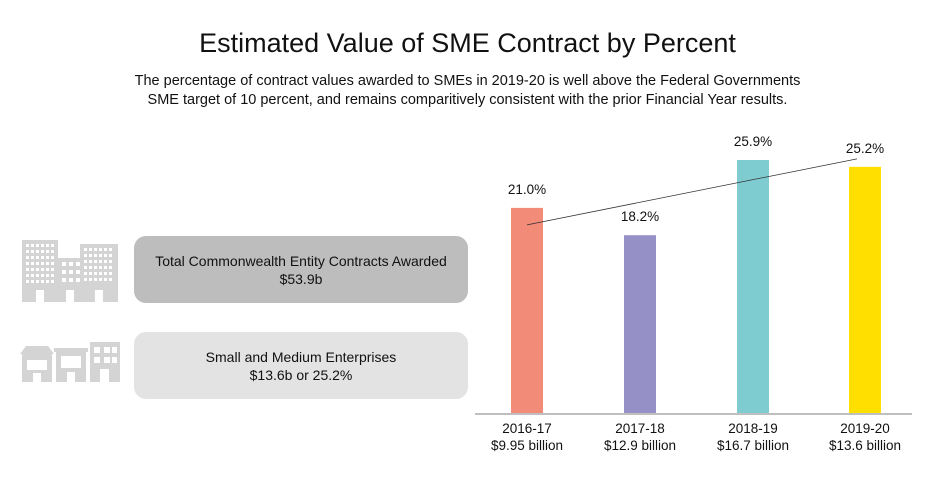  What do you see at coordinates (301, 356) in the screenshot?
I see `sme-contracts-label: Small and Medium Enterprises` at bounding box center [301, 356].